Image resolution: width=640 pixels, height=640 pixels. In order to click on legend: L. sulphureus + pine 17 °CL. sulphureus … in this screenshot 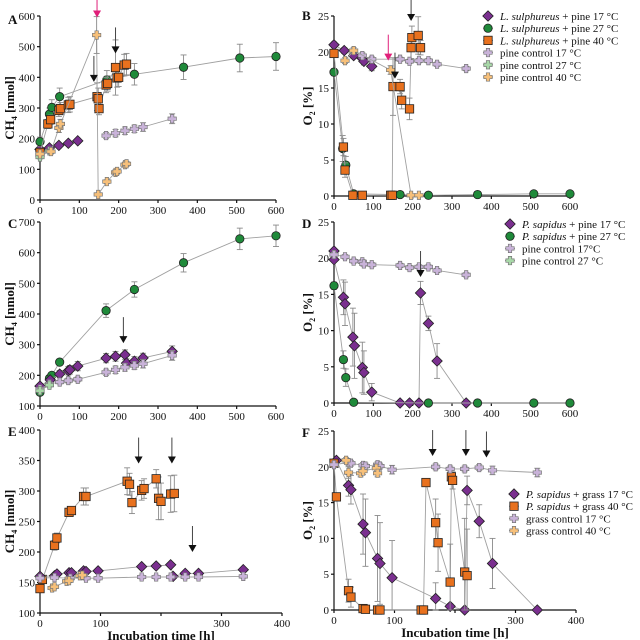, I will do `click(550, 47)`.